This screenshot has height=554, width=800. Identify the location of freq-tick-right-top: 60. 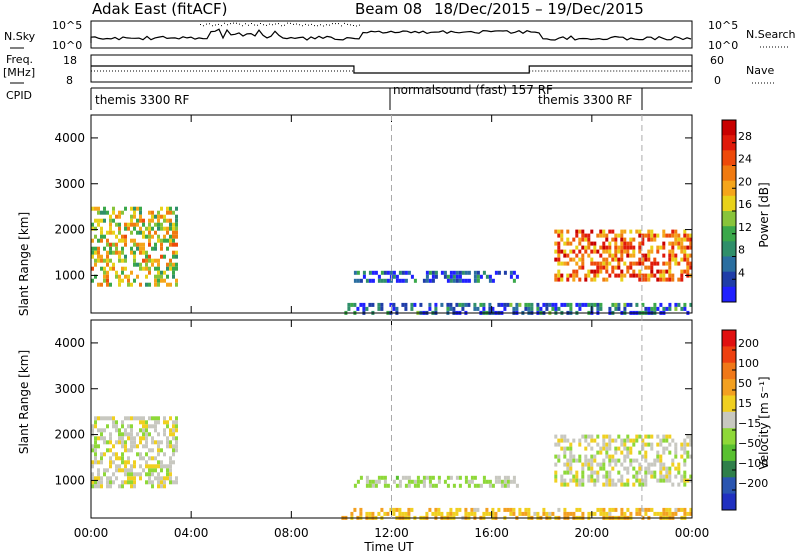
(717, 60).